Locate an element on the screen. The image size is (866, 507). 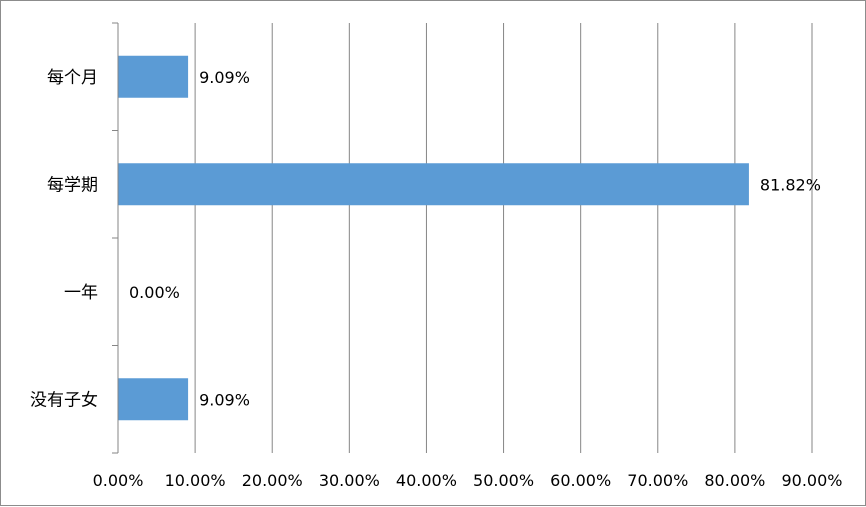
category-label: 没有子女 is located at coordinates (64, 400).